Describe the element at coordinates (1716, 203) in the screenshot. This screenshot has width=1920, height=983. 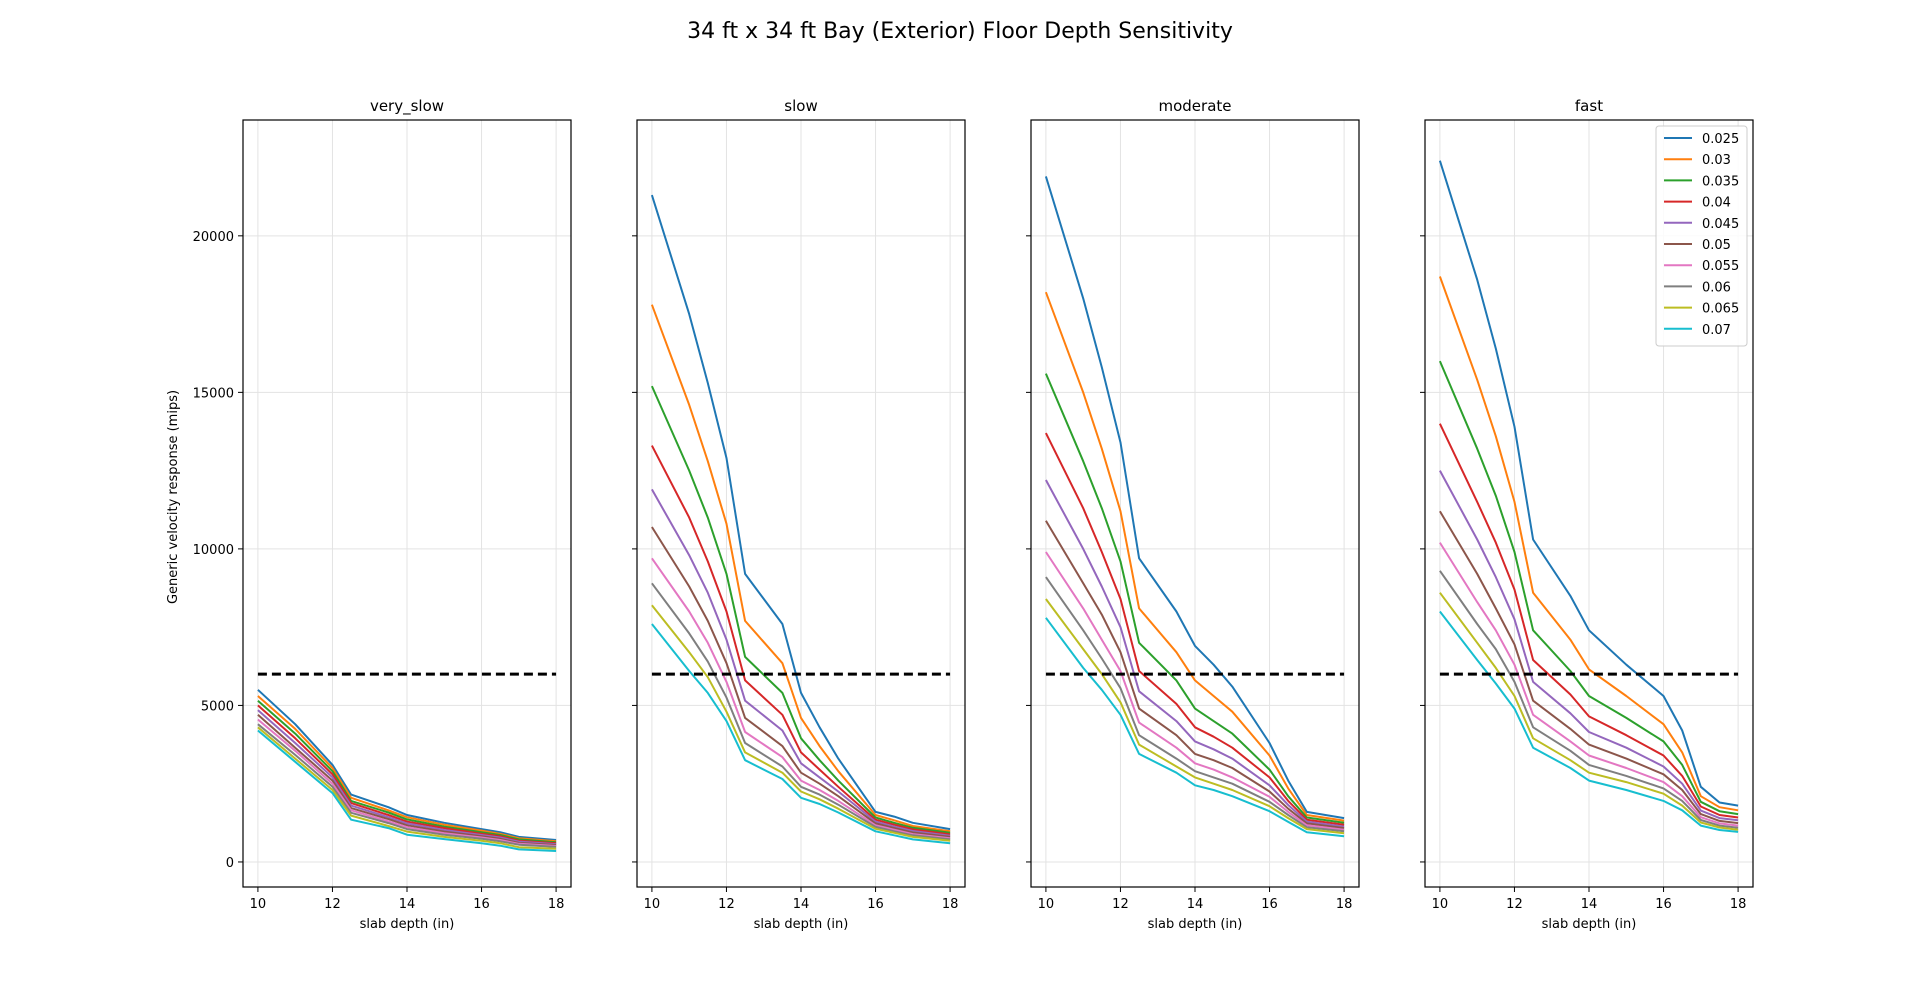
I see `legend-label: 0.04` at that location.